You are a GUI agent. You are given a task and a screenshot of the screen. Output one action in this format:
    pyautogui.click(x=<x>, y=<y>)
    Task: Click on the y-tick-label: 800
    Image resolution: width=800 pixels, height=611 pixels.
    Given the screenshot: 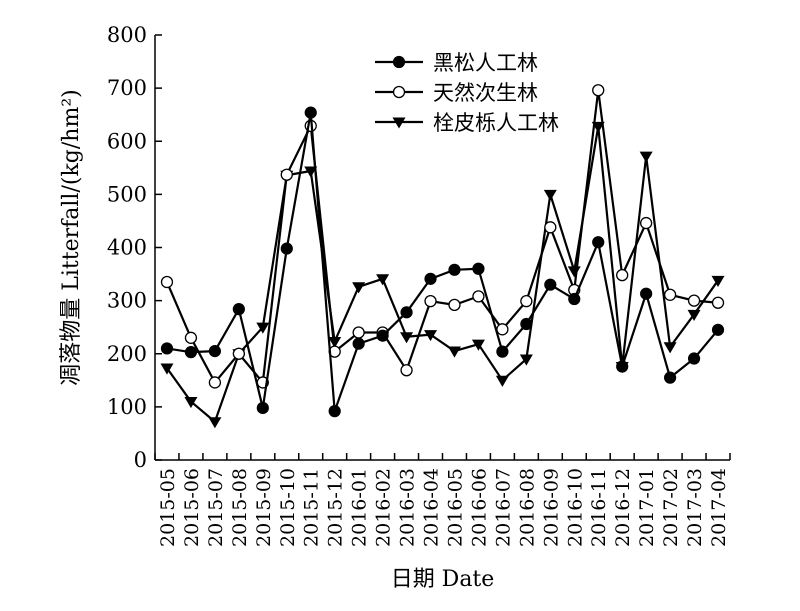 What is the action you would take?
    pyautogui.click(x=127, y=35)
    